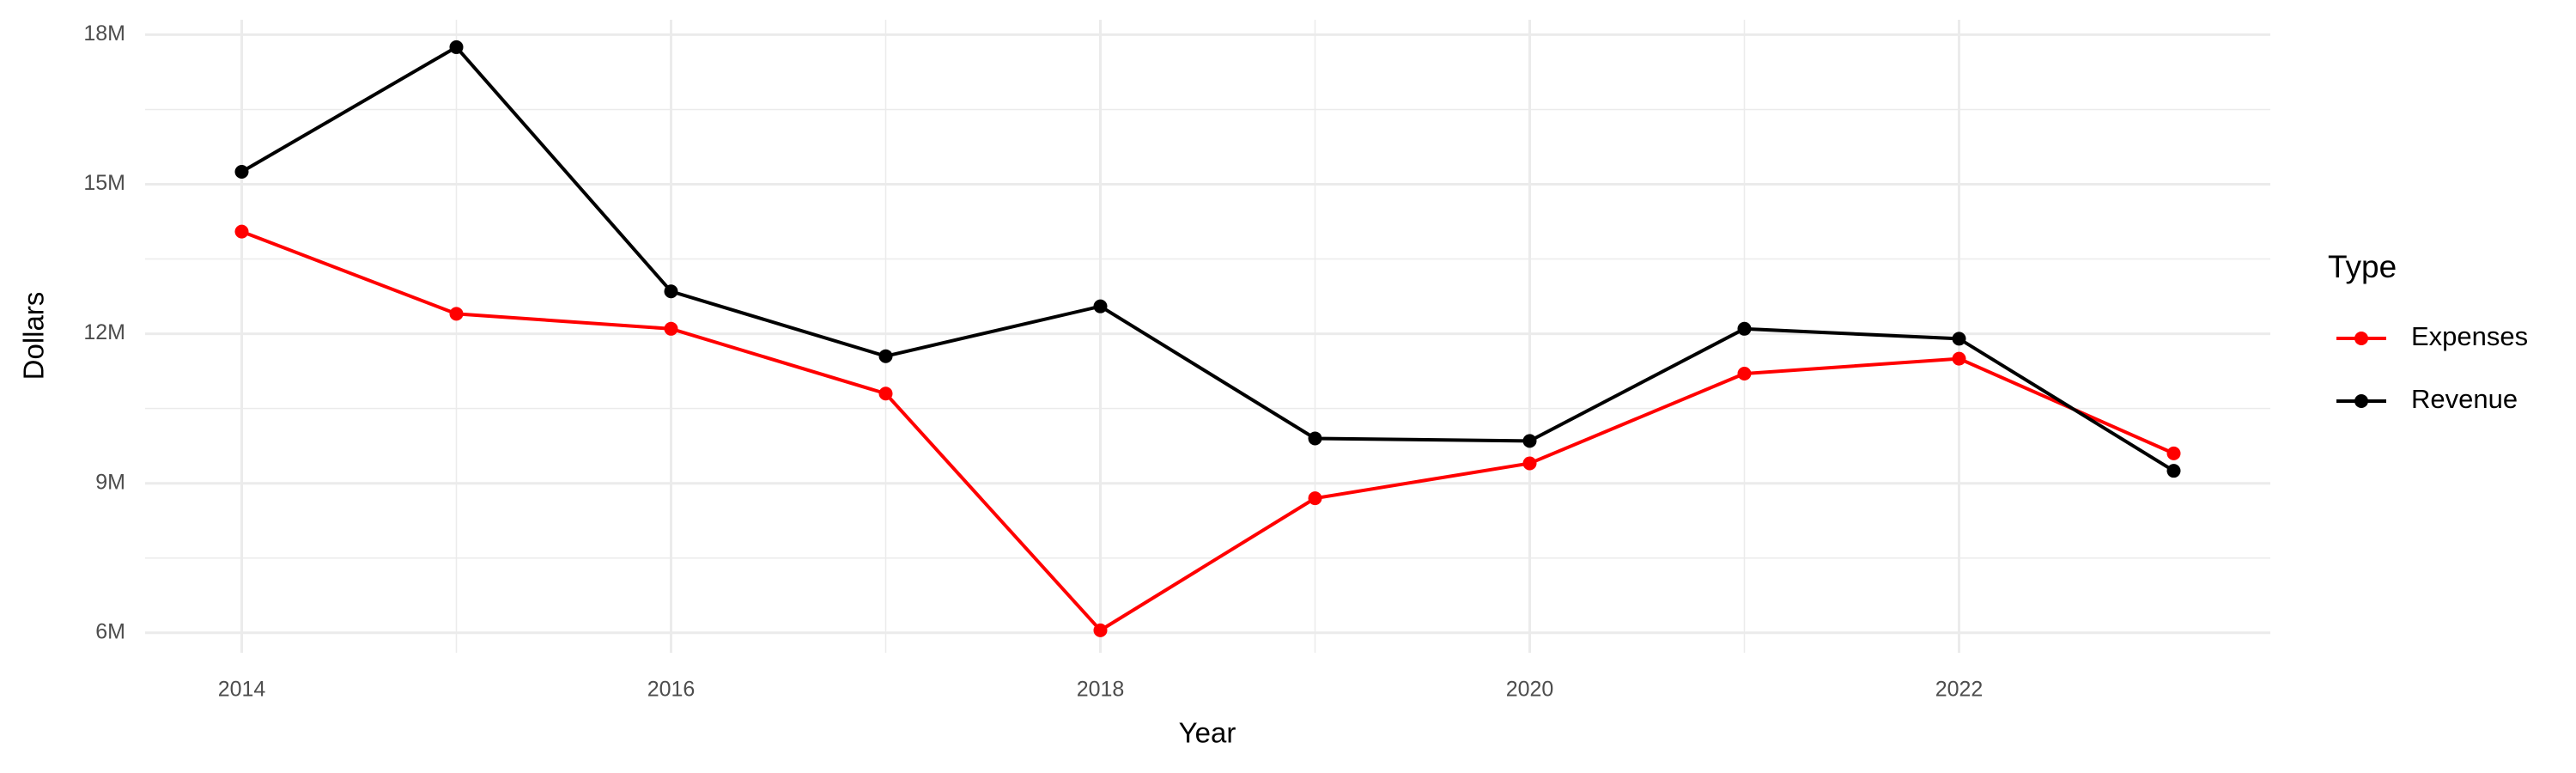  I want to click on y-tick-label: 12M, so click(104, 332).